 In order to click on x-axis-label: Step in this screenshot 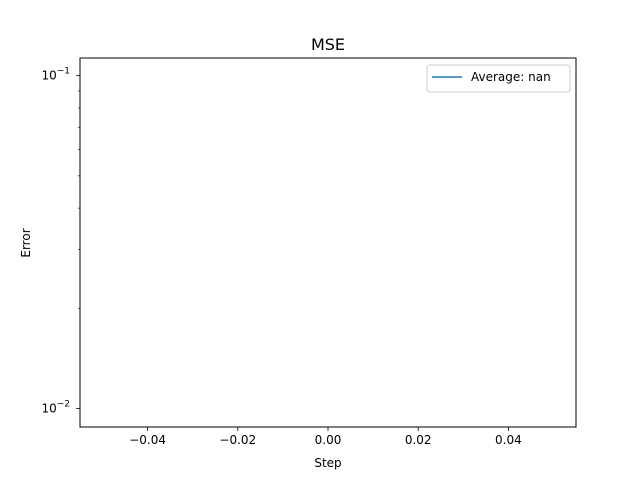, I will do `click(327, 463)`.